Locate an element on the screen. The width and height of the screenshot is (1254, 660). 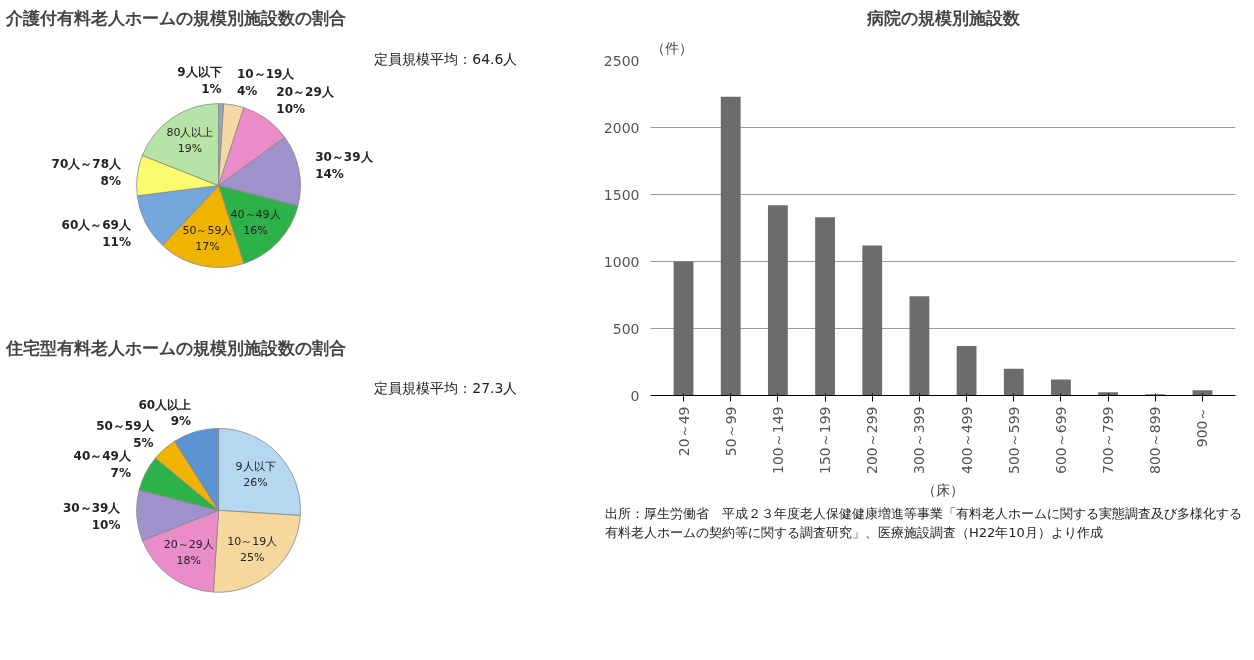
y-tick-label: 500 is located at coordinates (626, 328).